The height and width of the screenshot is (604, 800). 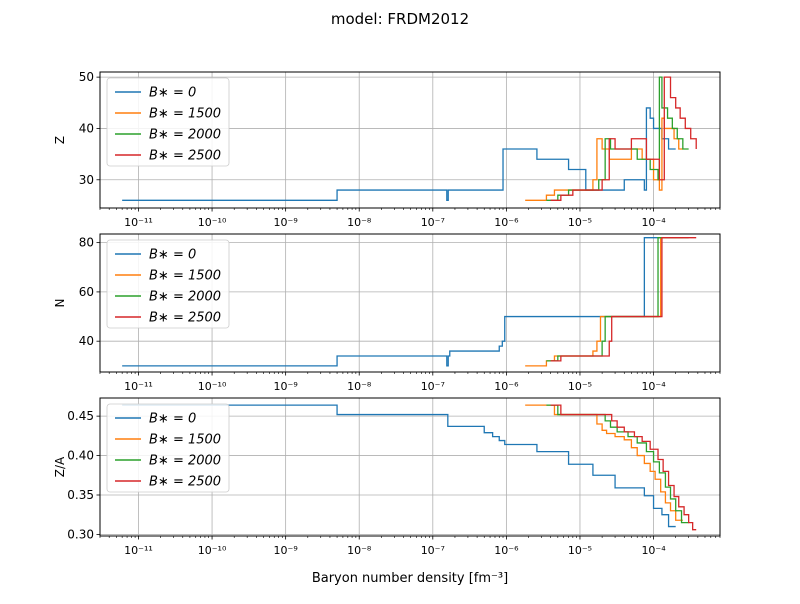 What do you see at coordinates (80, 534) in the screenshot?
I see `y-tick-label: 0.30` at bounding box center [80, 534].